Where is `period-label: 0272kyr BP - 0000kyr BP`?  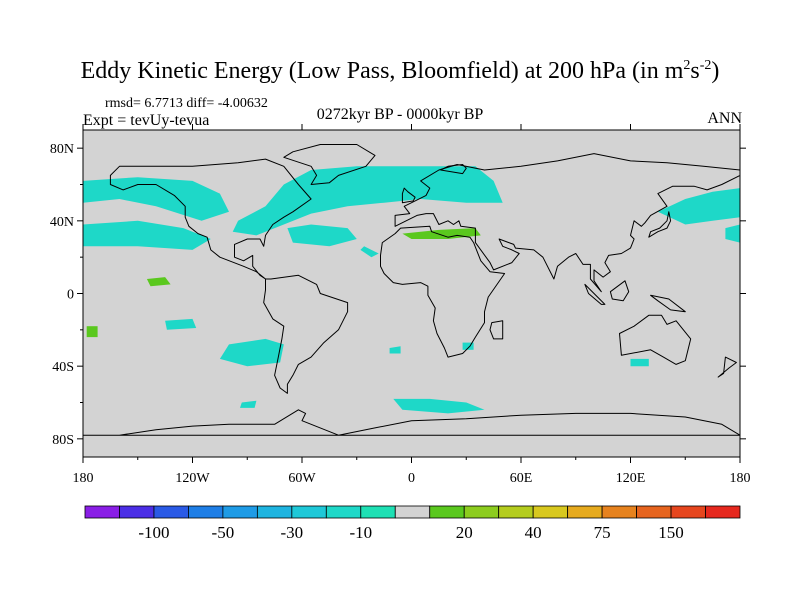 period-label: 0272kyr BP - 0000kyr BP is located at coordinates (400, 114).